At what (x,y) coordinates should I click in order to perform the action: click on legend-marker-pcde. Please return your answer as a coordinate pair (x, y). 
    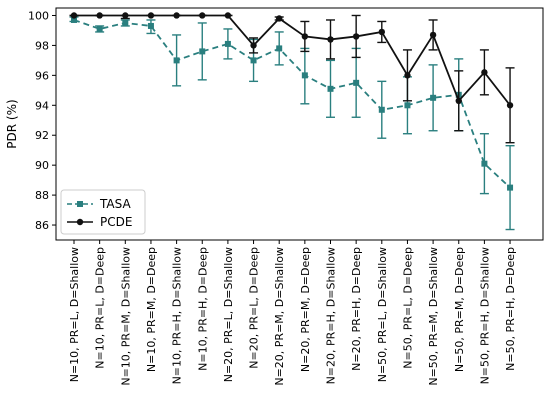
    Looking at the image, I should click on (80, 222).